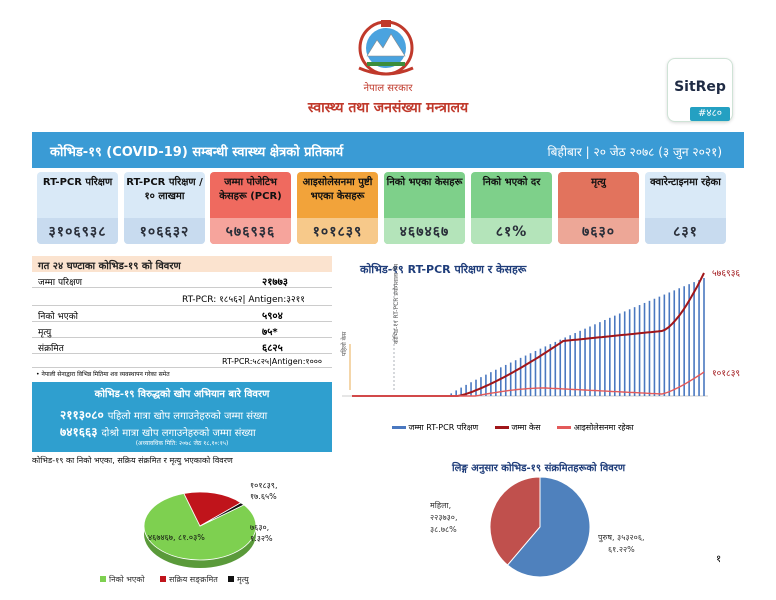 This screenshot has height=600, width=776. What do you see at coordinates (621, 549) in the screenshot?
I see `pie-label: ६१.२२%` at bounding box center [621, 549].